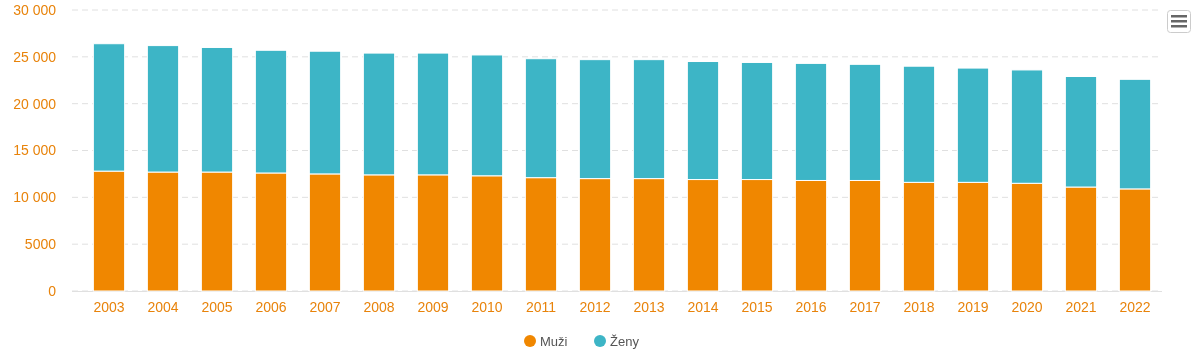  I want to click on x-tick-label: 2008, so click(379, 307).